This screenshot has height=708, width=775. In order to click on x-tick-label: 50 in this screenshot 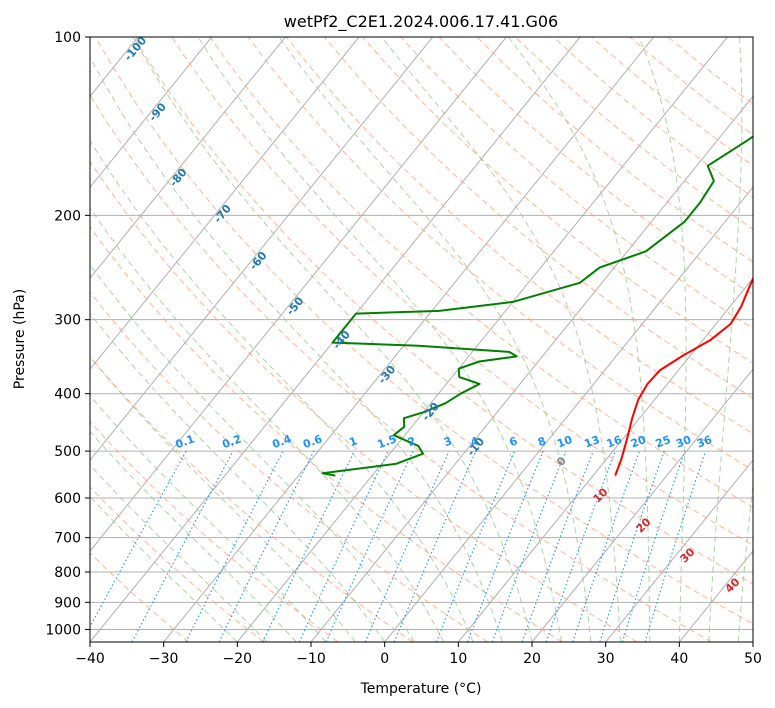, I will do `click(753, 659)`.